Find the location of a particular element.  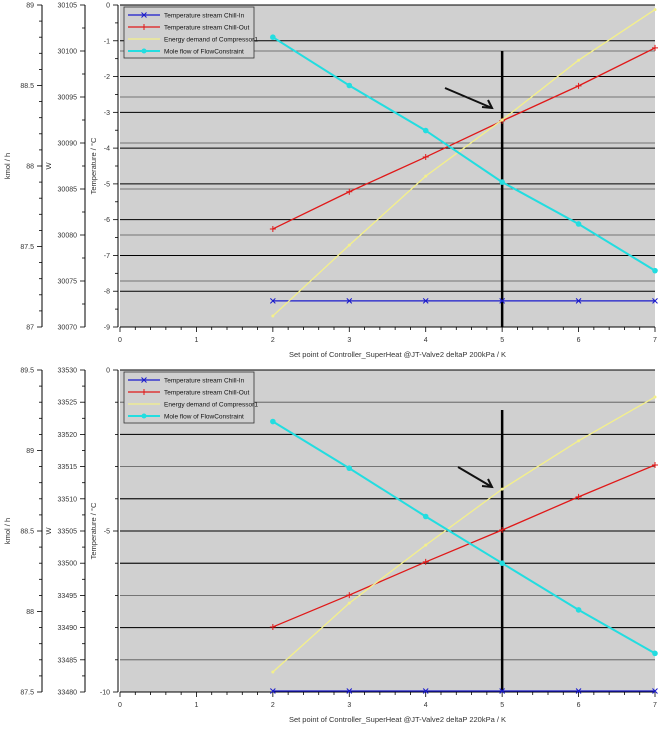

power-tick-label: 33515 is located at coordinates (68, 467).